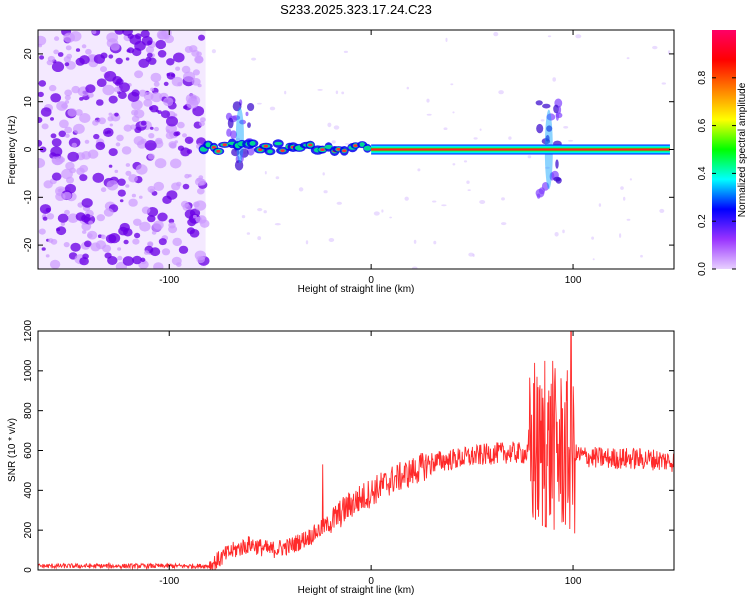 The image size is (750, 600). Describe the element at coordinates (28, 197) in the screenshot. I see `spec-ytick-label: -10` at that location.